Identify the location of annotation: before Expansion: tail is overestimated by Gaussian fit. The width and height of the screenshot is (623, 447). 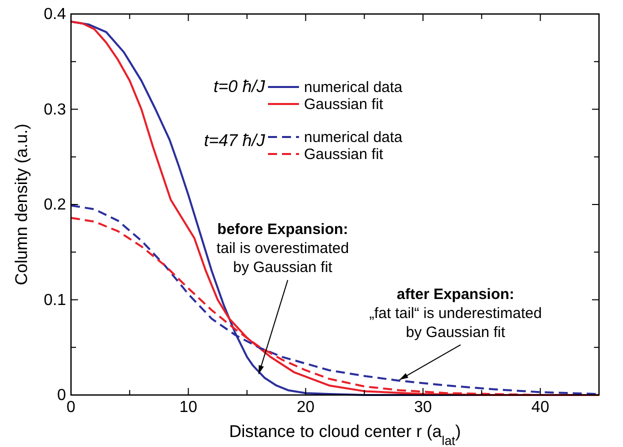
(283, 248).